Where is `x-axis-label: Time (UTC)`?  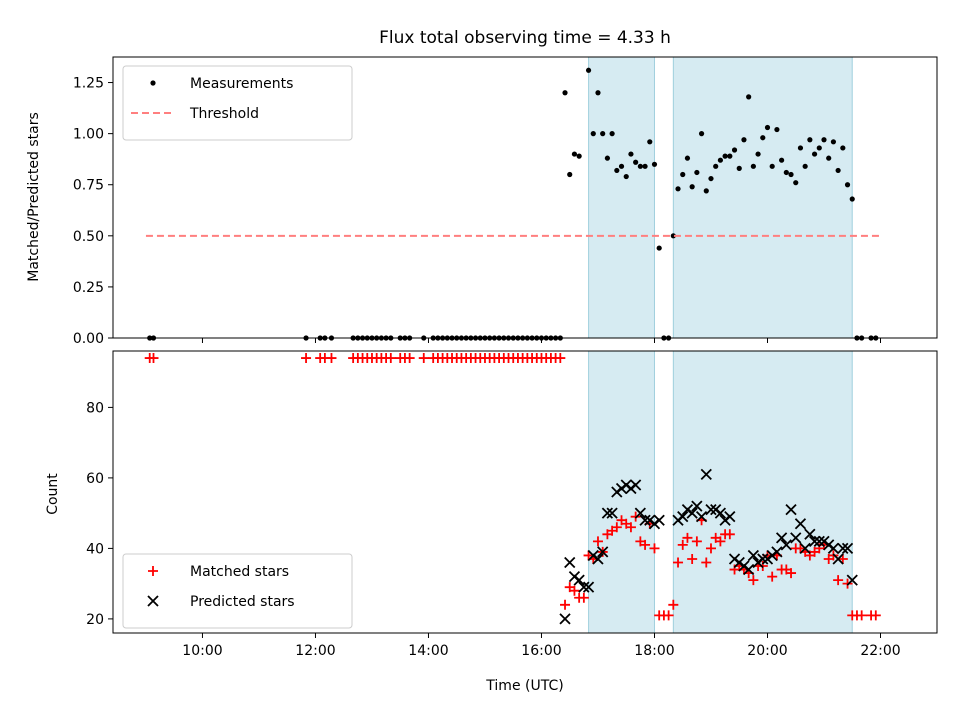 x-axis-label: Time (UTC) is located at coordinates (524, 686).